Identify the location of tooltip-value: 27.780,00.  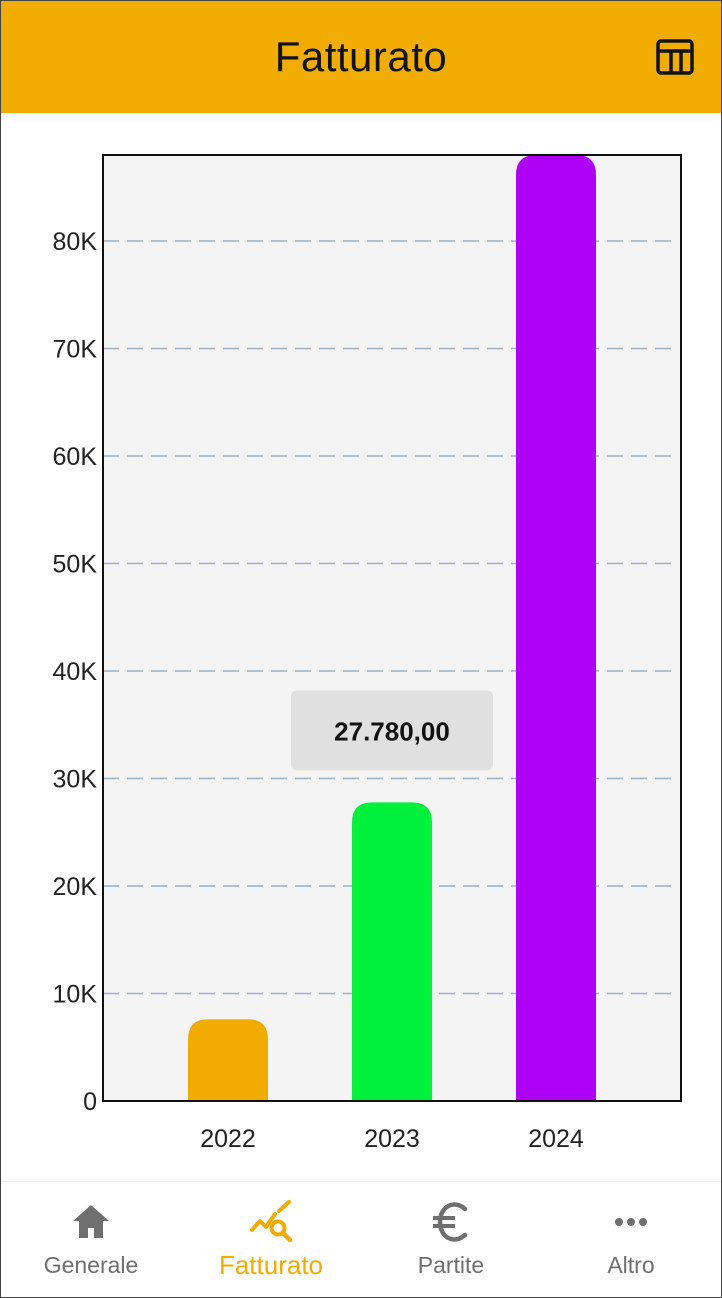
(392, 731).